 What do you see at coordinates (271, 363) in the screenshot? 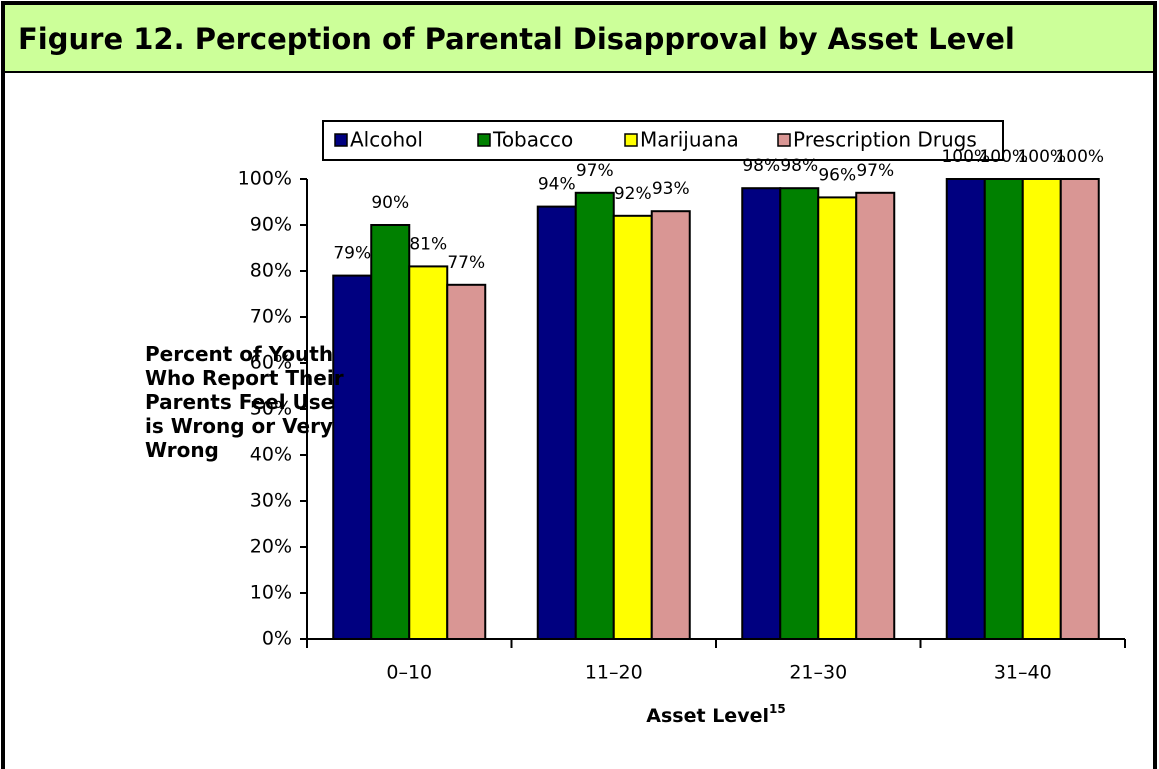
I see `y-tick-label: 60%` at bounding box center [271, 363].